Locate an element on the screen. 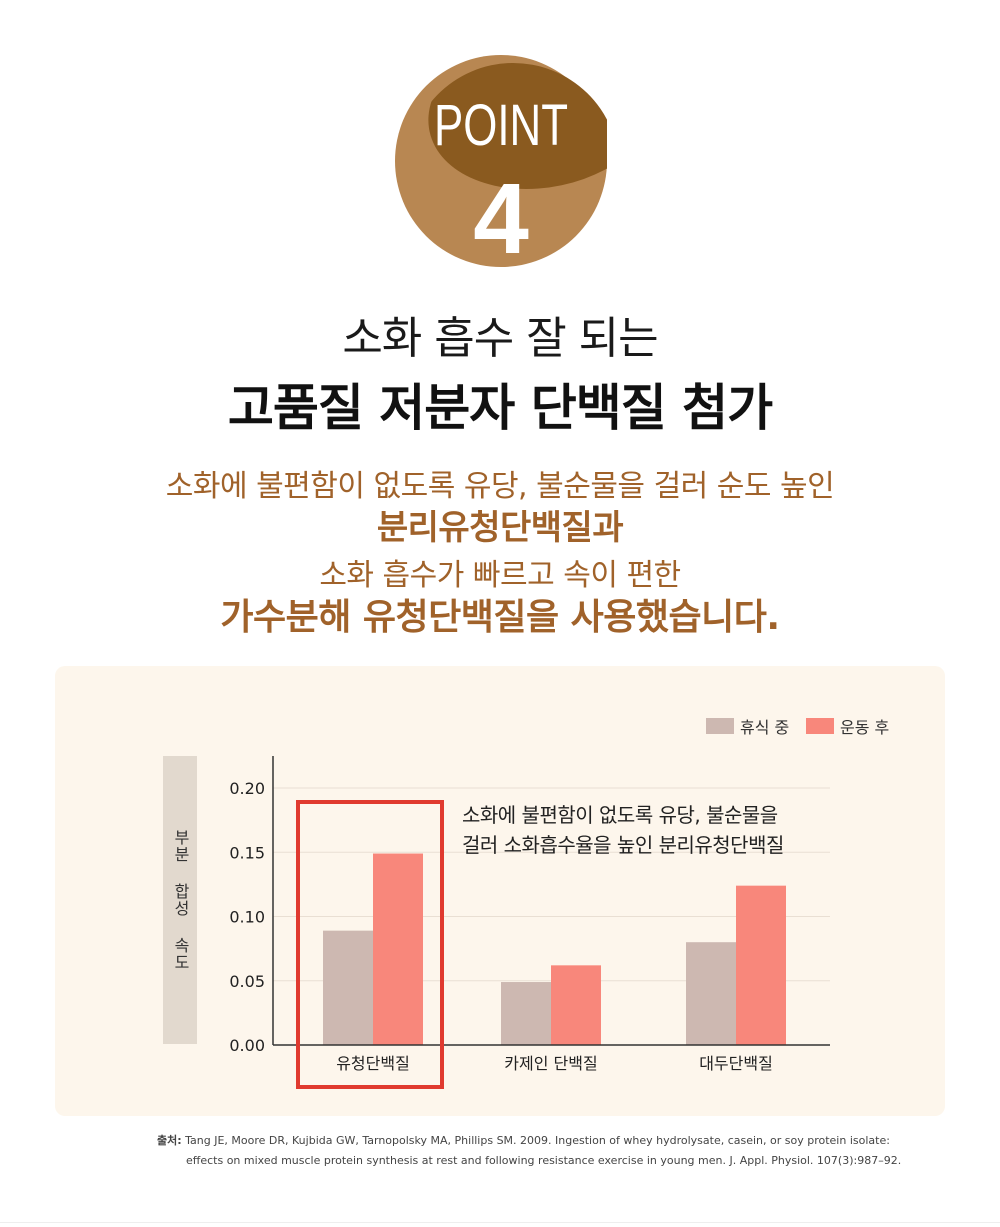  x-tick-label: 대두단백질 is located at coordinates (736, 1063).